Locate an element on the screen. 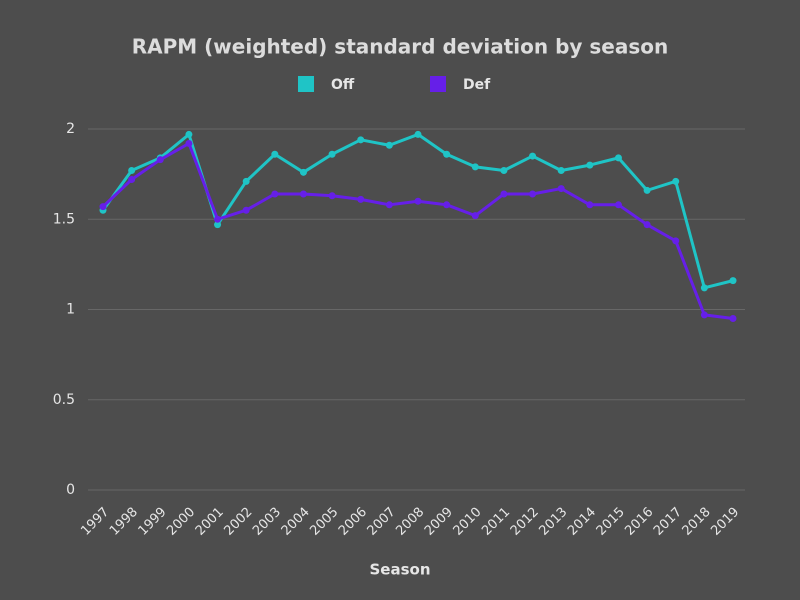 The image size is (800, 600). legend-label: Def is located at coordinates (477, 85).